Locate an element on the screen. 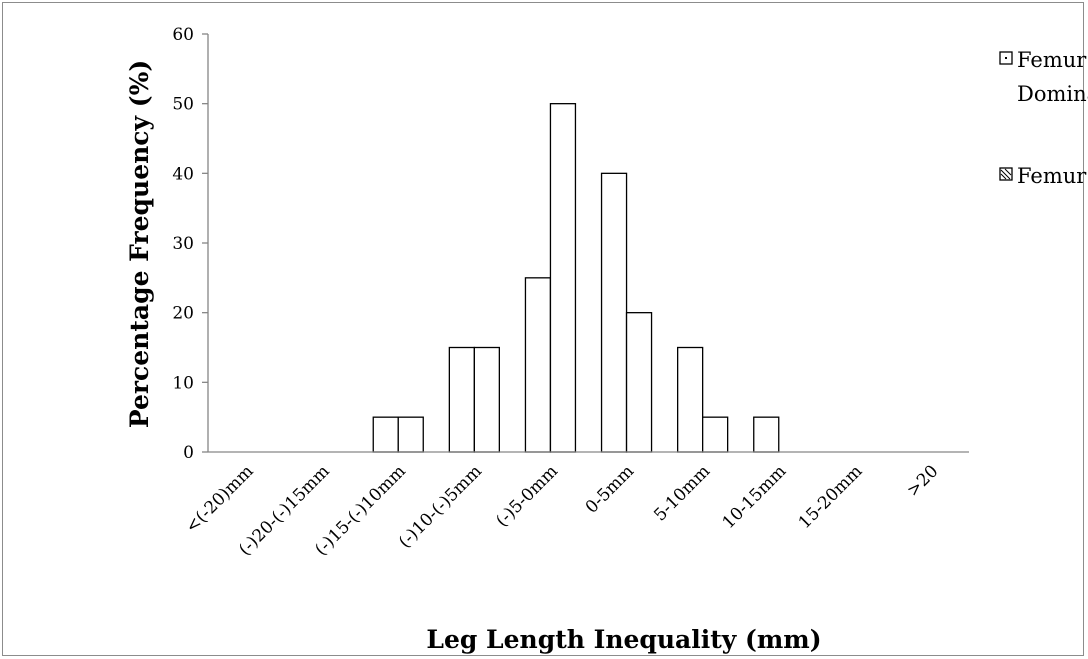  legend-swatch-hatched is located at coordinates (1006, 174).